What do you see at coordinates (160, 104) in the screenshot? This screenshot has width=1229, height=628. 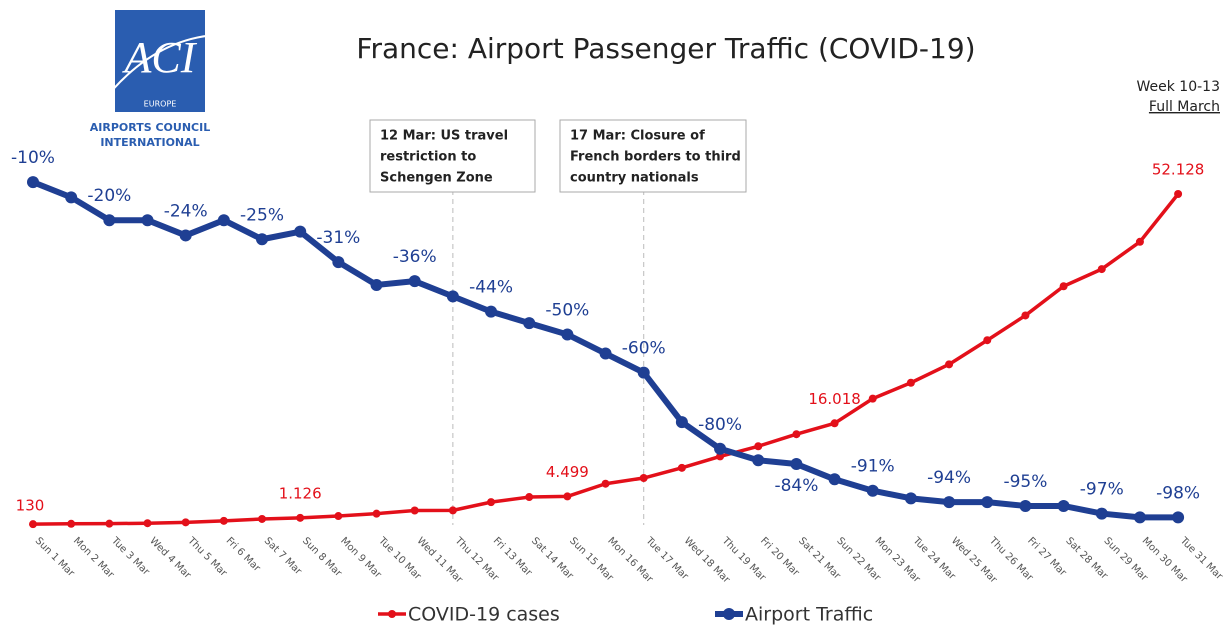 I see `logo-region: EUROPE` at bounding box center [160, 104].